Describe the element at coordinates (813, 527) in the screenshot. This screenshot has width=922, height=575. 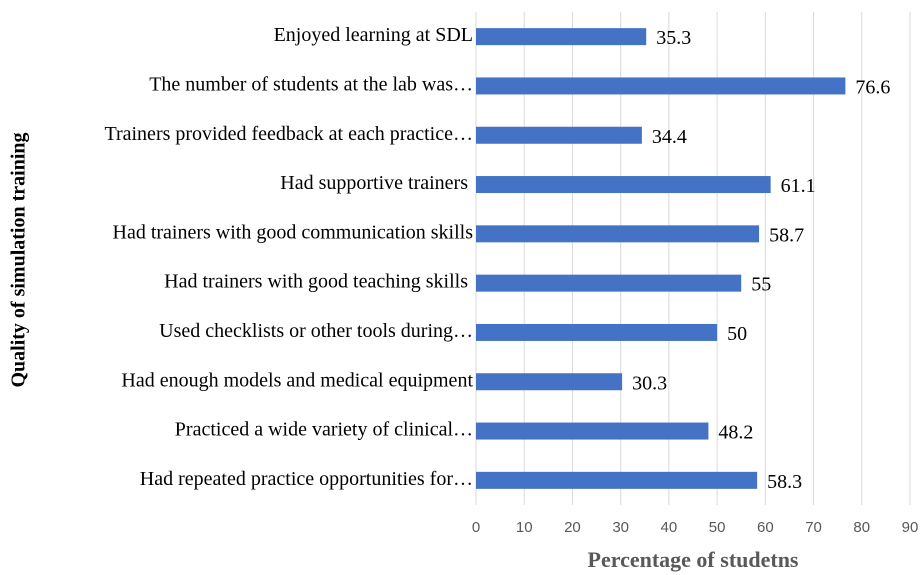
I see `x-tick-label: 70` at that location.